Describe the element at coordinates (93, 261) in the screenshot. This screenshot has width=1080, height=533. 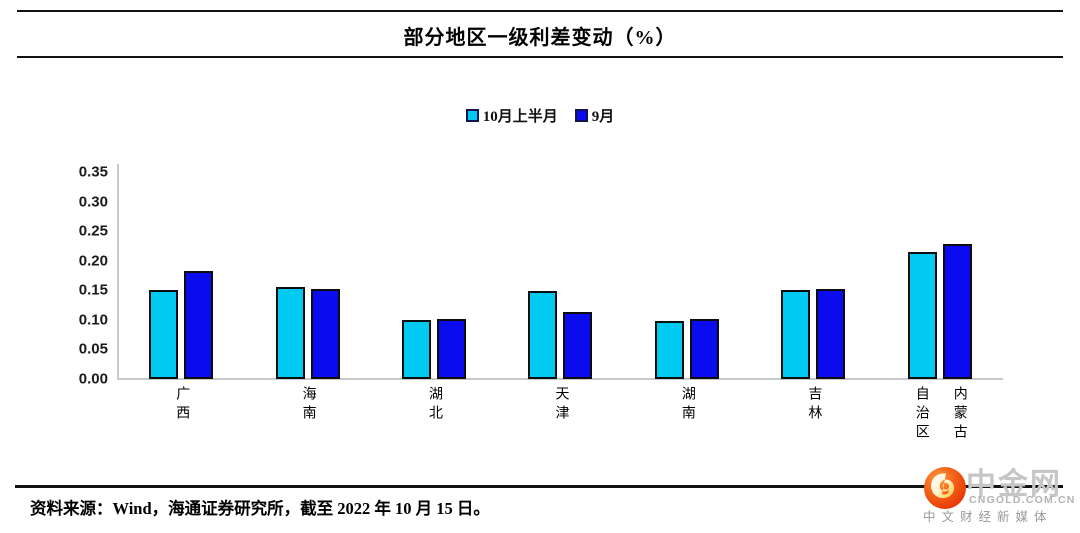
I see `y-tick-label: 0.20` at that location.